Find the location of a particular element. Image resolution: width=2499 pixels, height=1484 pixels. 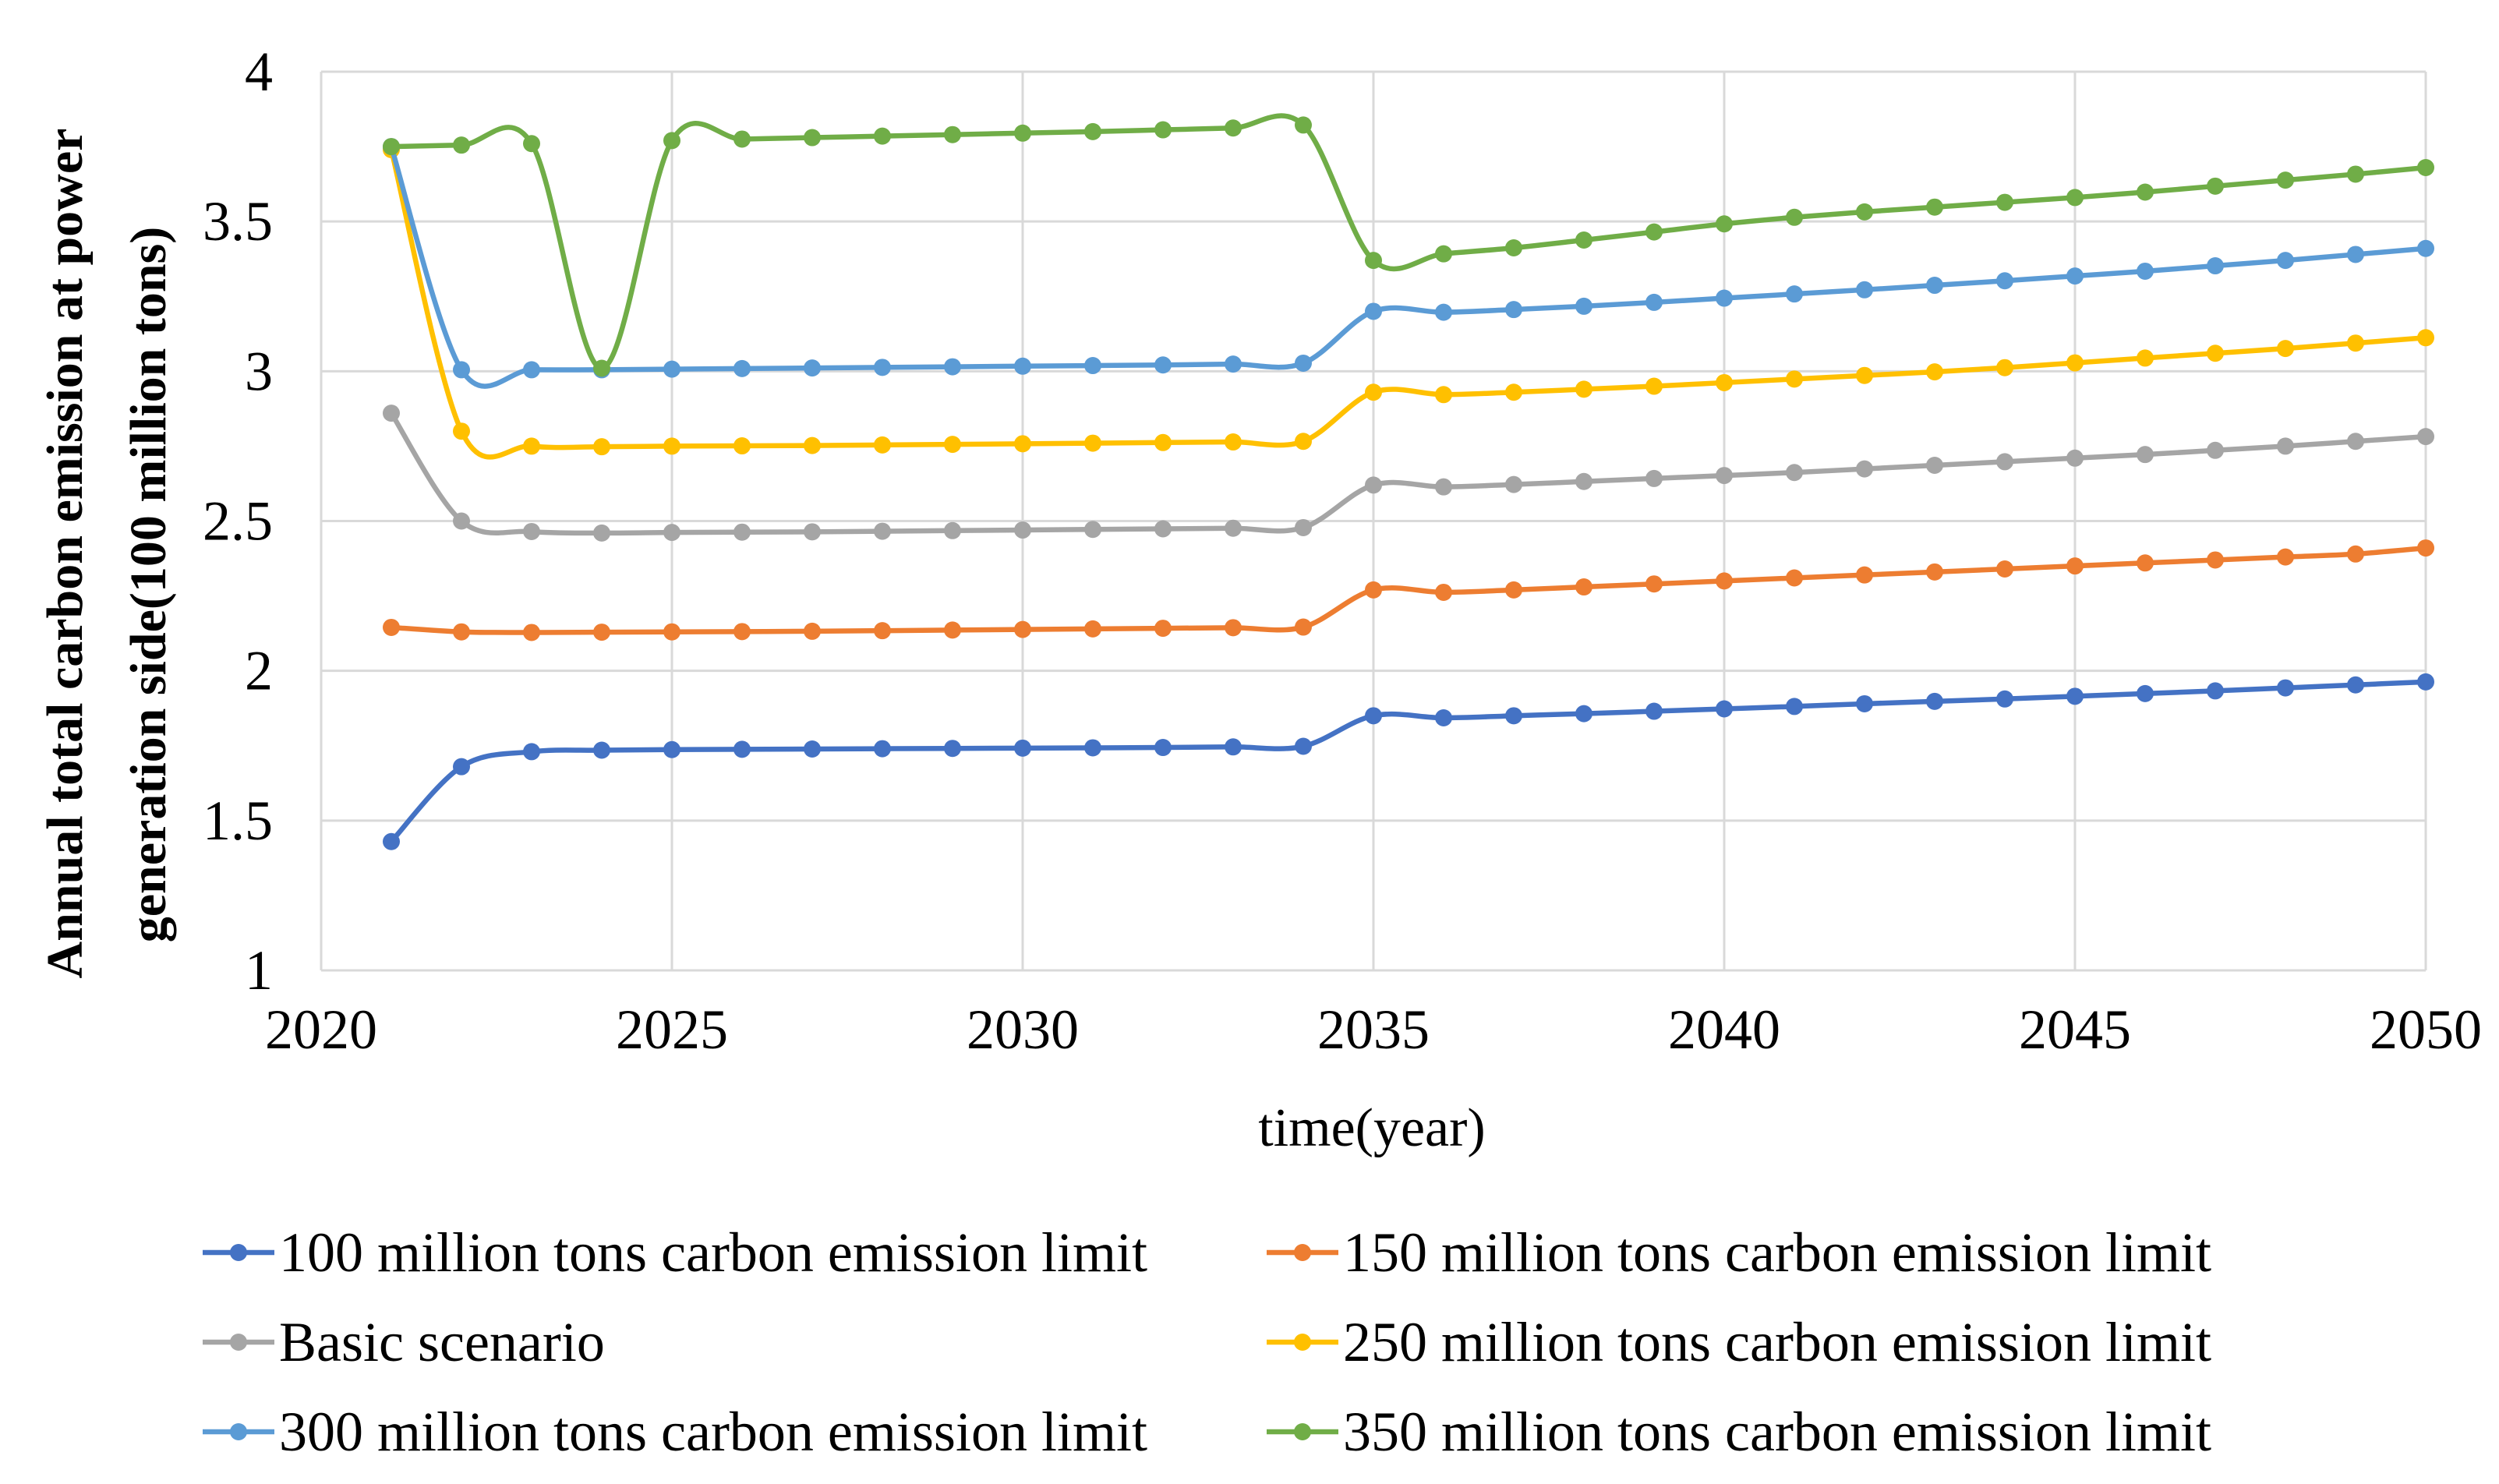

y-axis-title-line2: generation side(100 million tons) is located at coordinates (148, 585).